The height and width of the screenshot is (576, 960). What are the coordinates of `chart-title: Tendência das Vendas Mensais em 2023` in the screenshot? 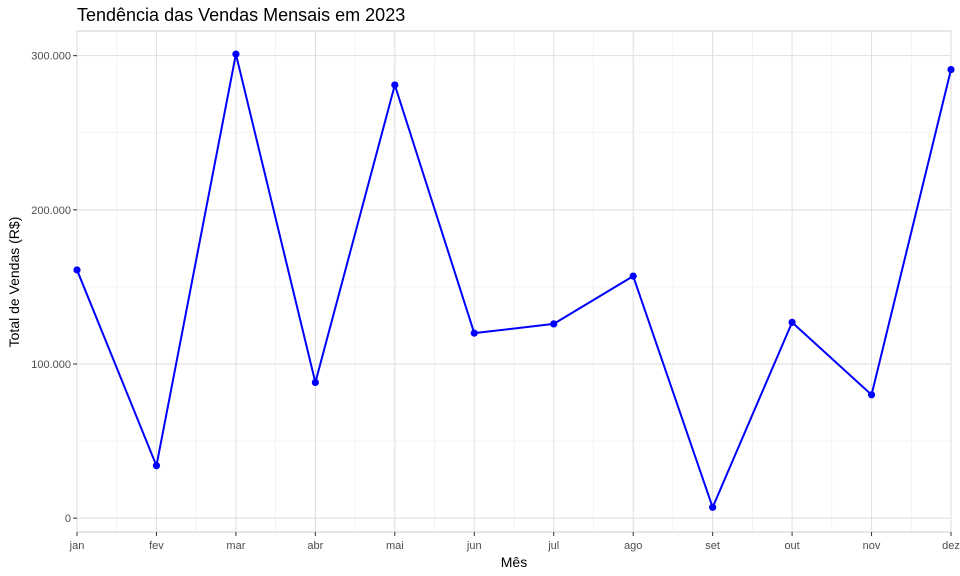 It's located at (241, 15).